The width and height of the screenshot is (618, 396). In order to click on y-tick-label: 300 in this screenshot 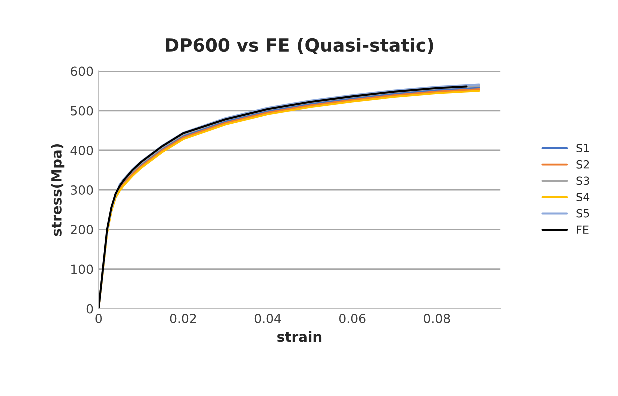, I will do `click(82, 191)`.